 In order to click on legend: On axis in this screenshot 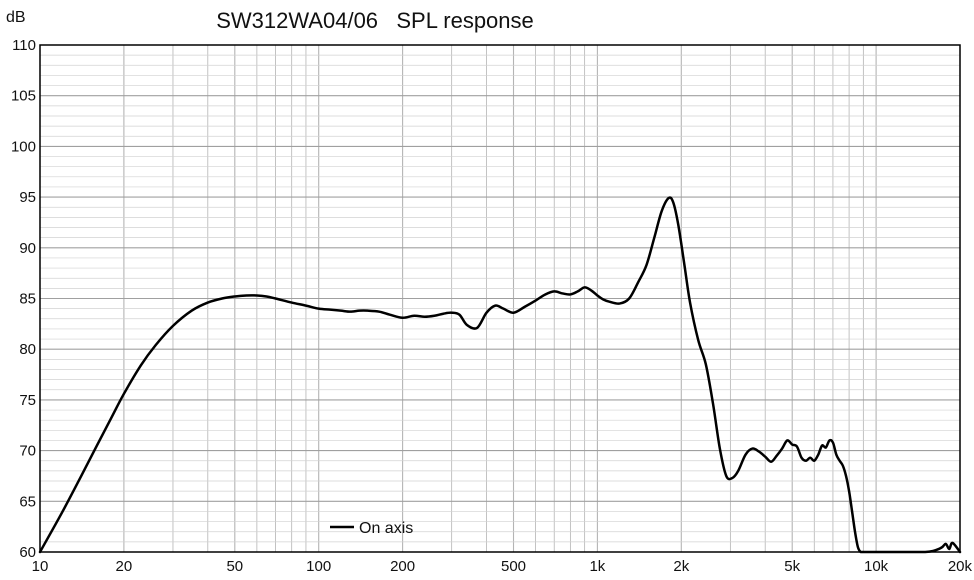, I will do `click(371, 528)`.